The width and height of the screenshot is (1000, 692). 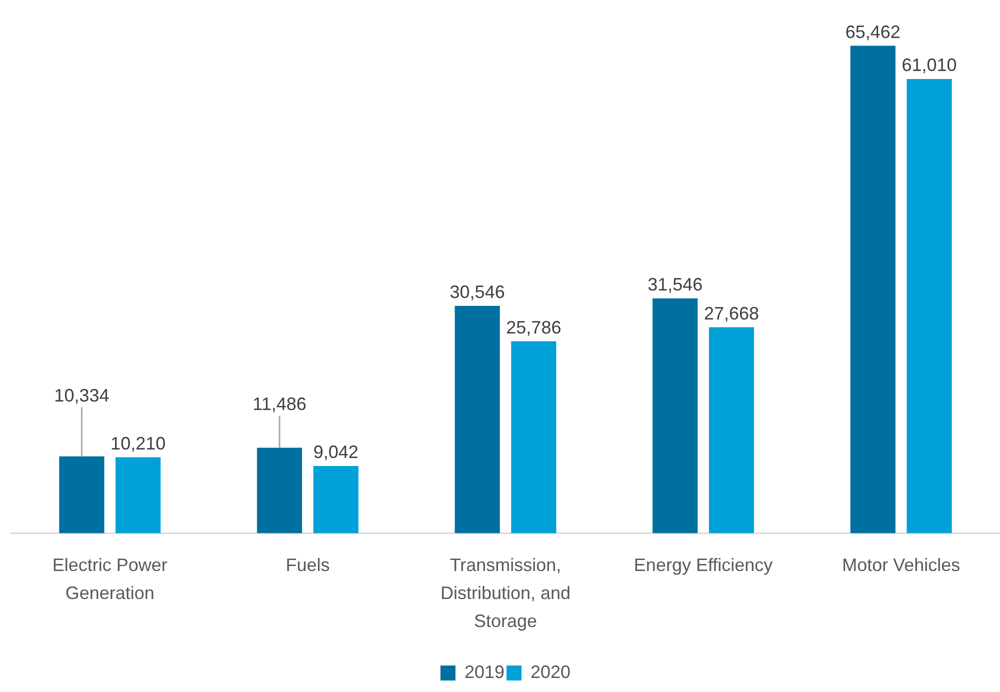 What do you see at coordinates (732, 313) in the screenshot?
I see `data-label: 27,668` at bounding box center [732, 313].